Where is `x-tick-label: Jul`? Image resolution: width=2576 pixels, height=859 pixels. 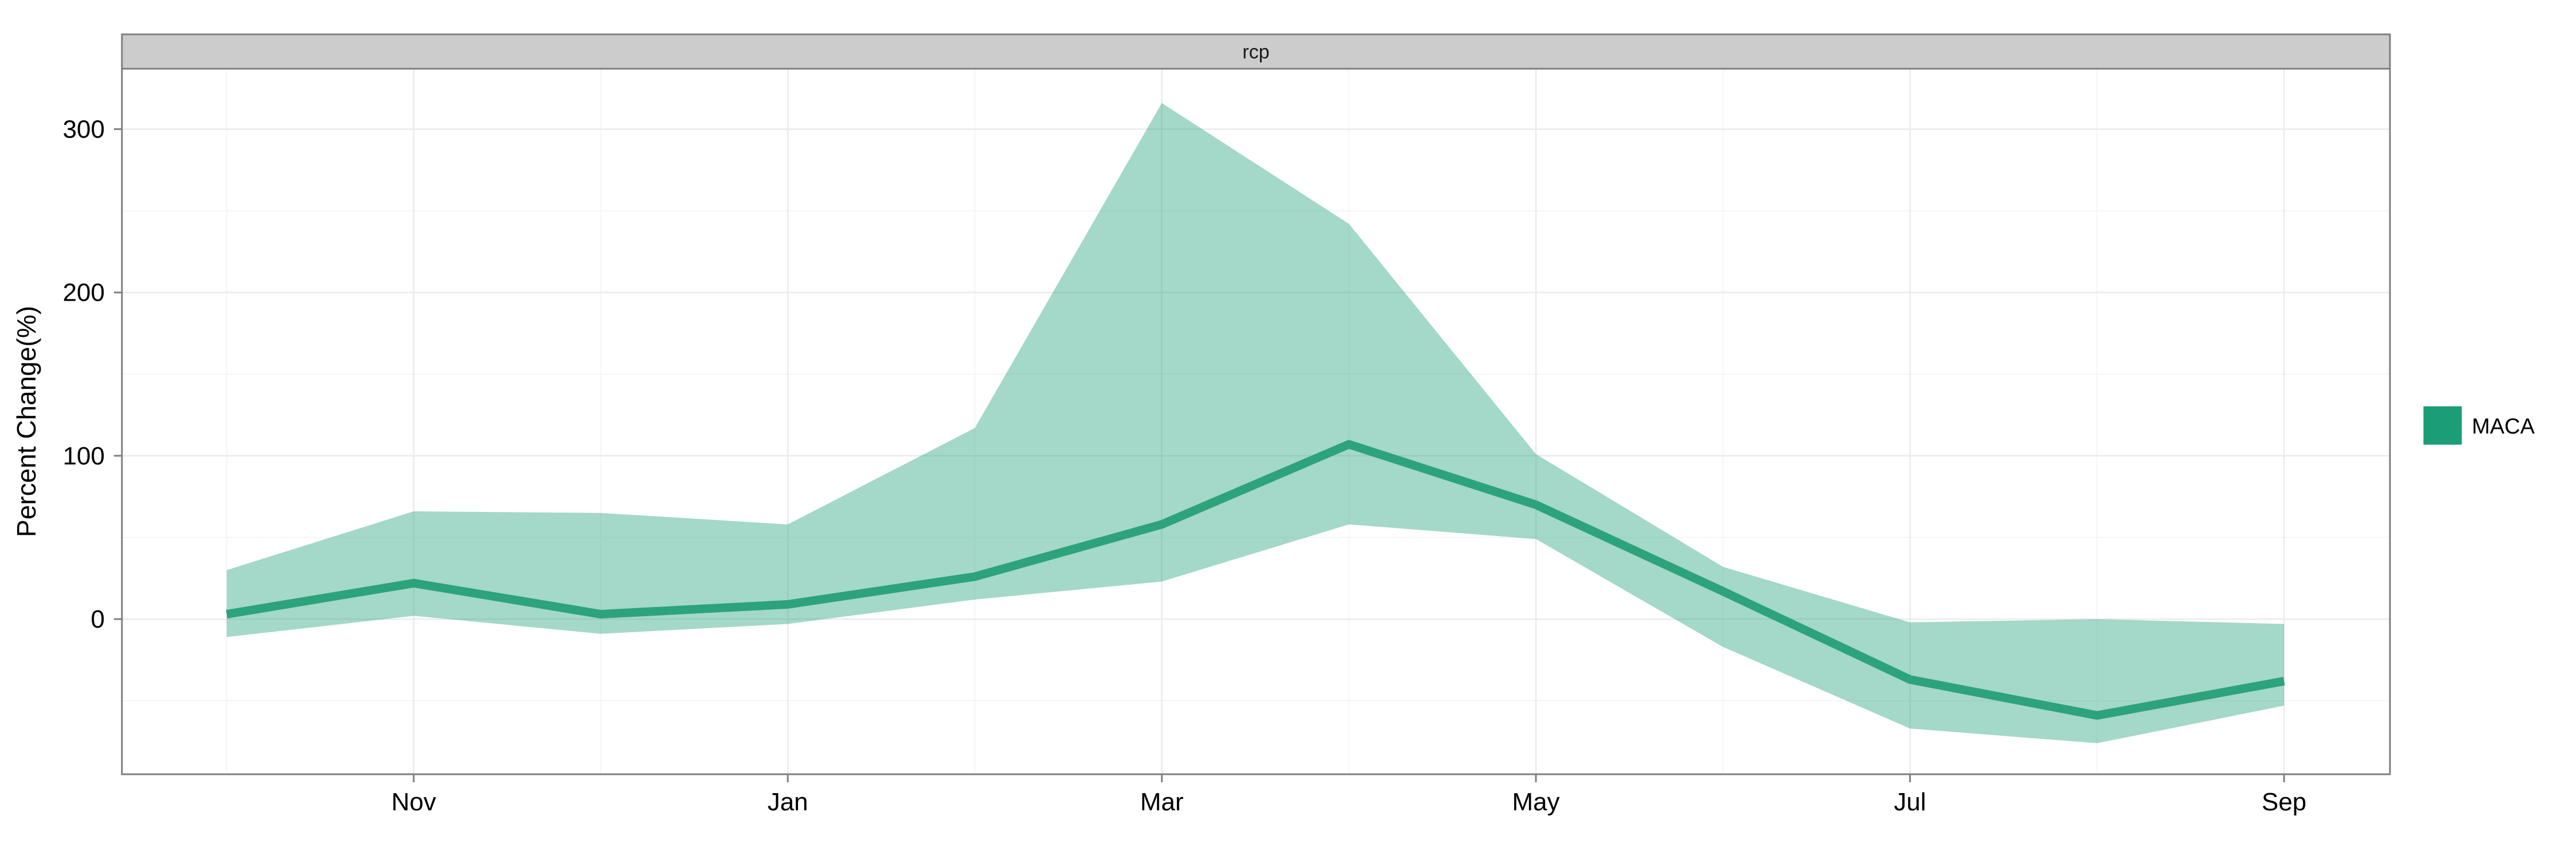 x-tick-label: Jul is located at coordinates (1910, 802).